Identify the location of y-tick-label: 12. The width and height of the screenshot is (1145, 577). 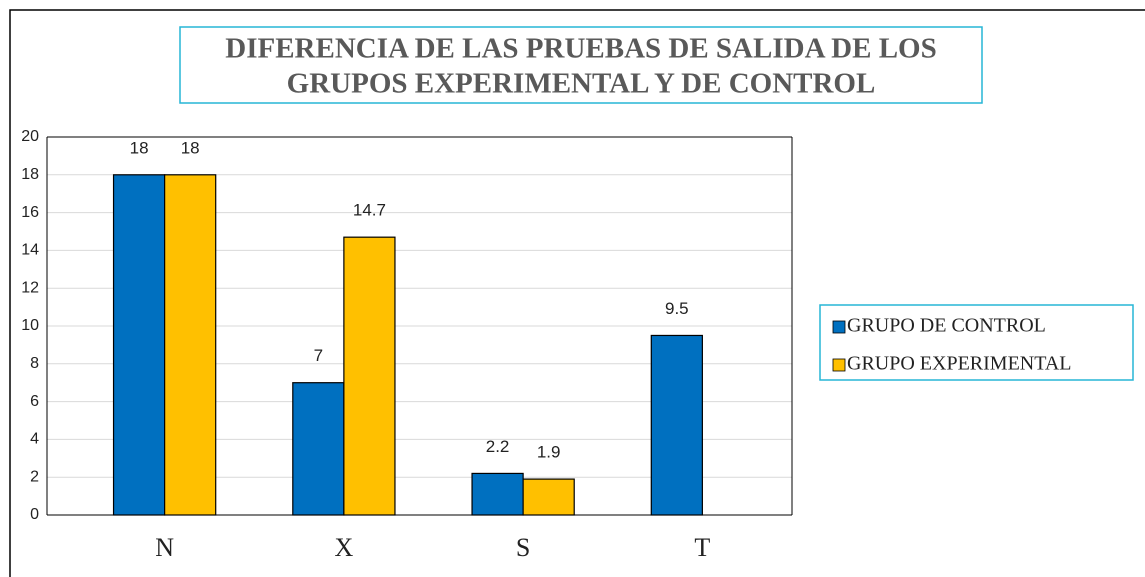
(30, 287).